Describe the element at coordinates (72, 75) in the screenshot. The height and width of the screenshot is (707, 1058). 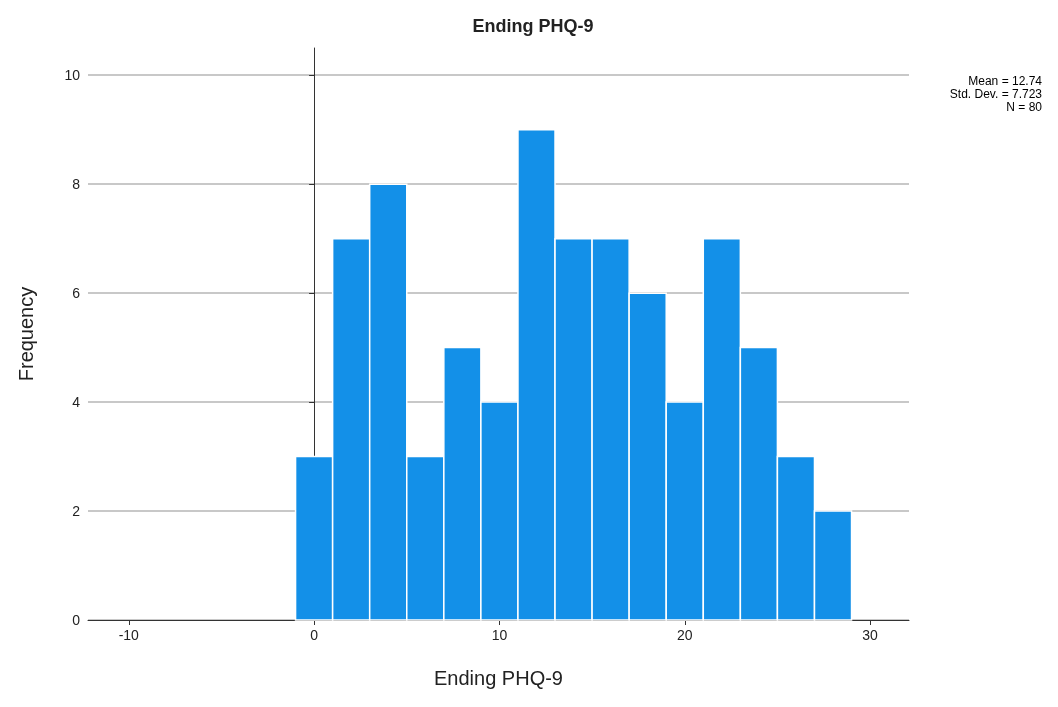
I see `y-tick-label: 10` at that location.